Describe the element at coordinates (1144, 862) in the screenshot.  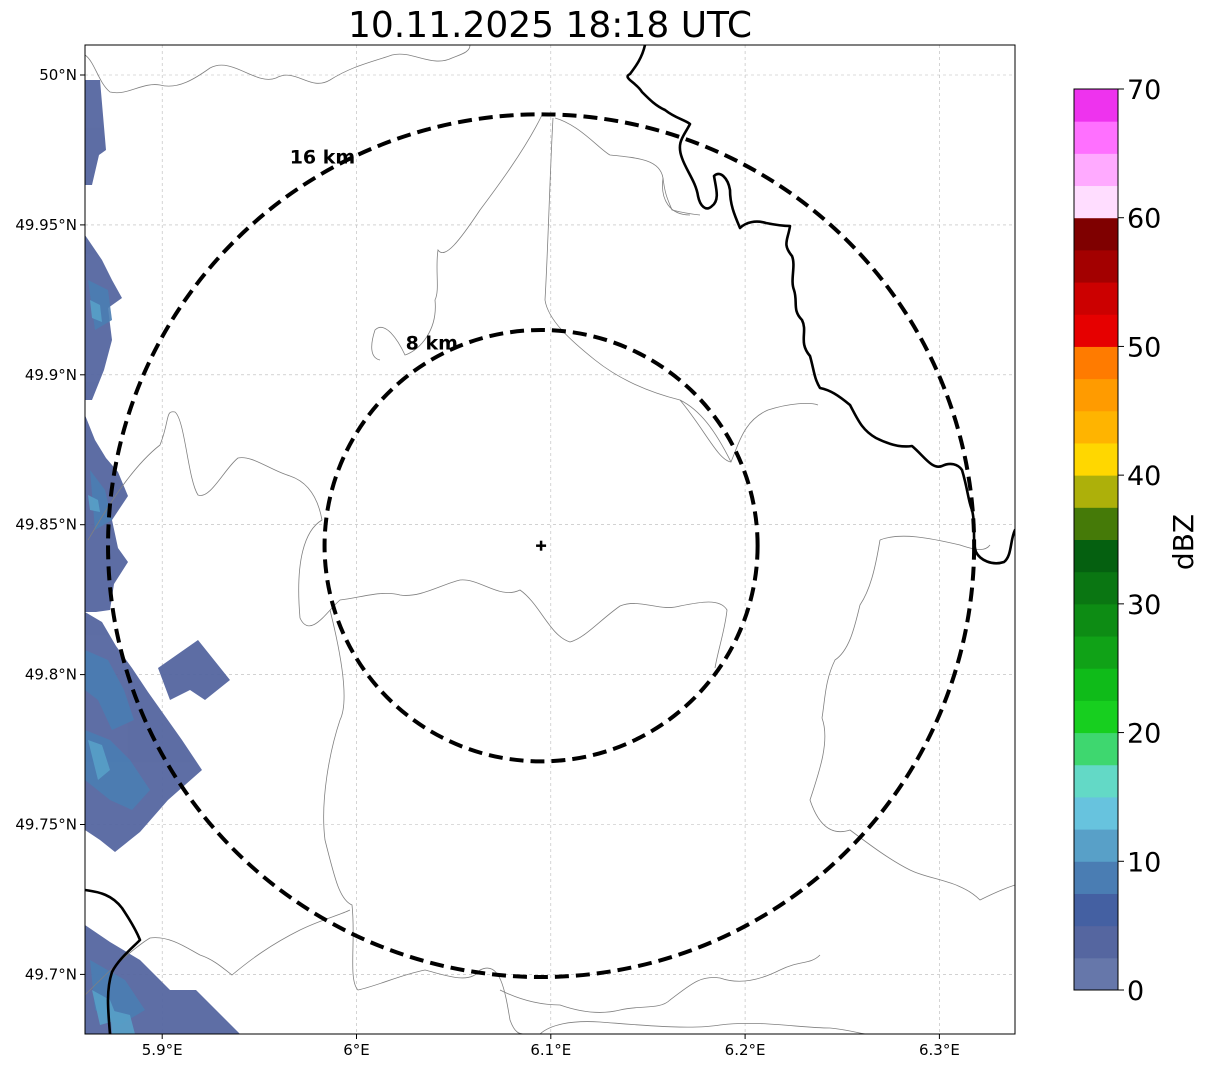
I see `colorbar-tick-label-1: 10` at that location.